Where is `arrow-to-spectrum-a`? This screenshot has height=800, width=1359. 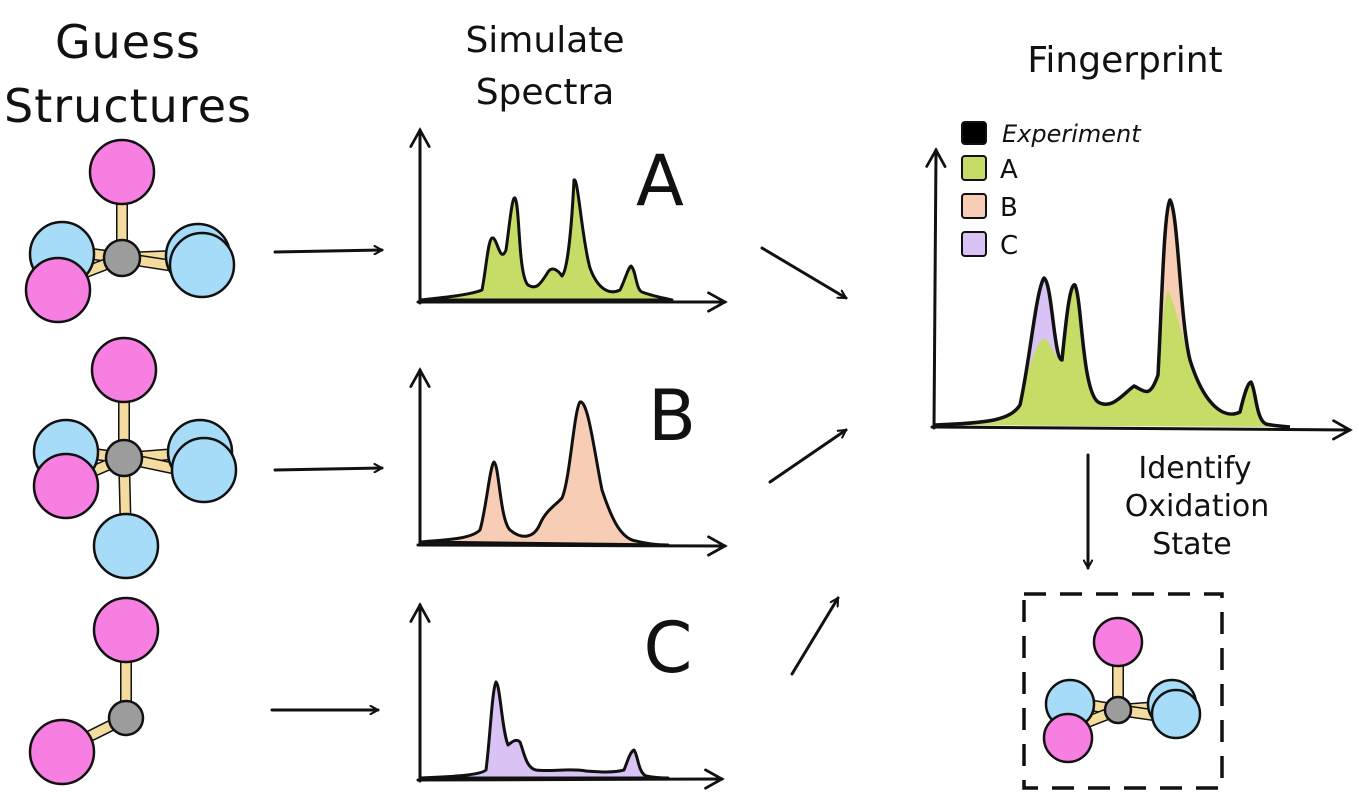 arrow-to-spectrum-a is located at coordinates (327, 251).